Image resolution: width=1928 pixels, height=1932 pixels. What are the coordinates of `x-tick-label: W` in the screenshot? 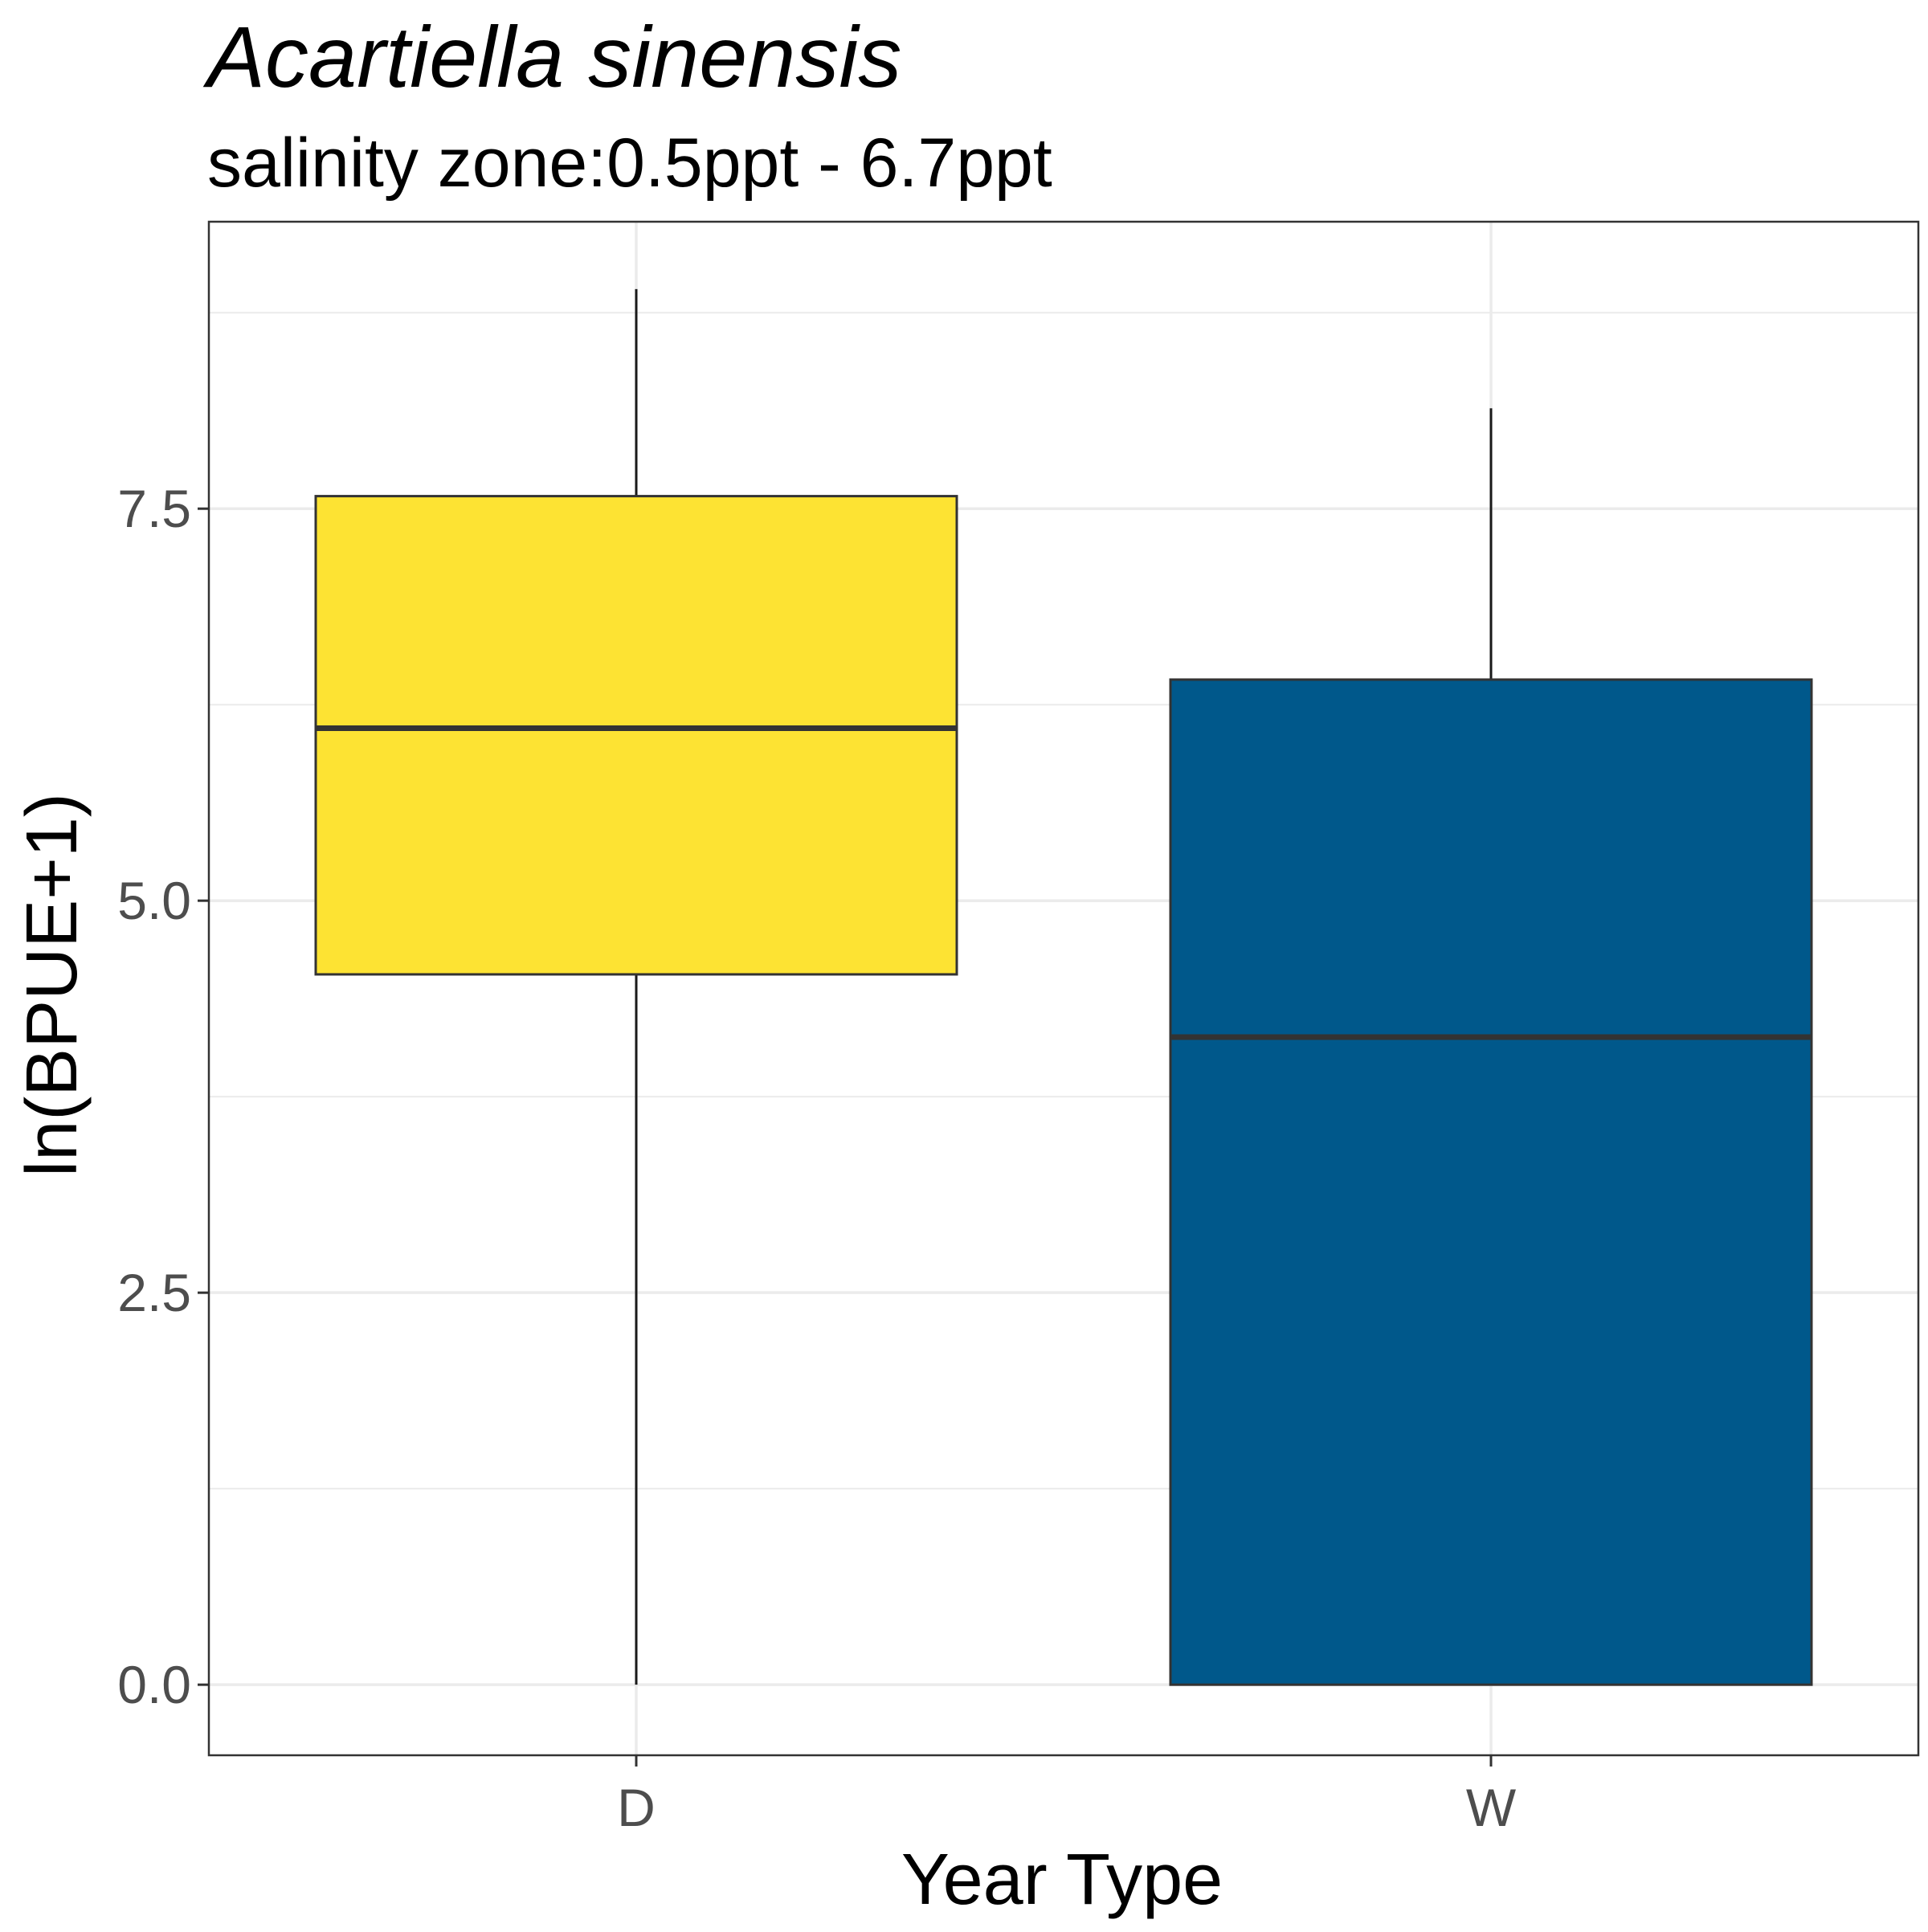 It's located at (1491, 1807).